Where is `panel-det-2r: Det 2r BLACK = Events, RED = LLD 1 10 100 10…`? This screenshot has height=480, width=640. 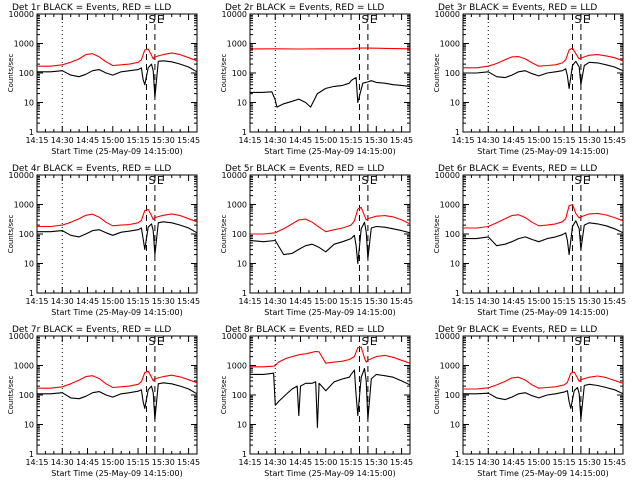 panel-det-2r: Det 2r BLACK = Events, RED = LLD 1 10 100 10… is located at coordinates (316, 79).